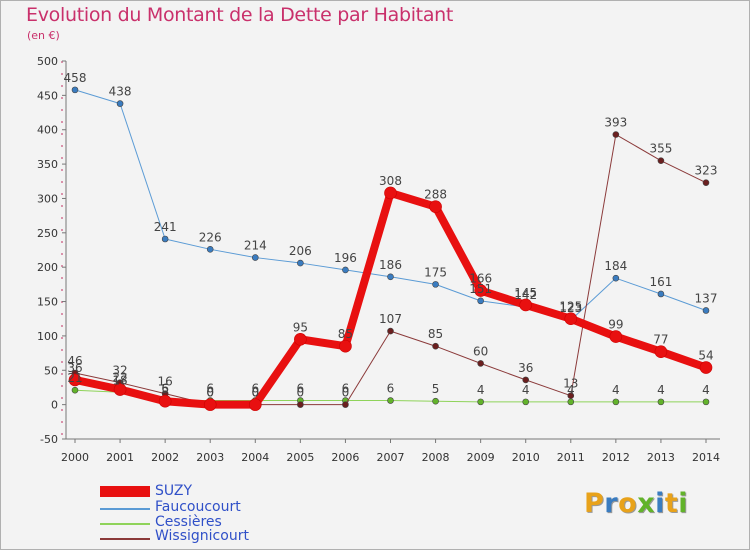 The height and width of the screenshot is (550, 750). Describe the element at coordinates (47, 336) in the screenshot. I see `y-tick-label: 100` at that location.